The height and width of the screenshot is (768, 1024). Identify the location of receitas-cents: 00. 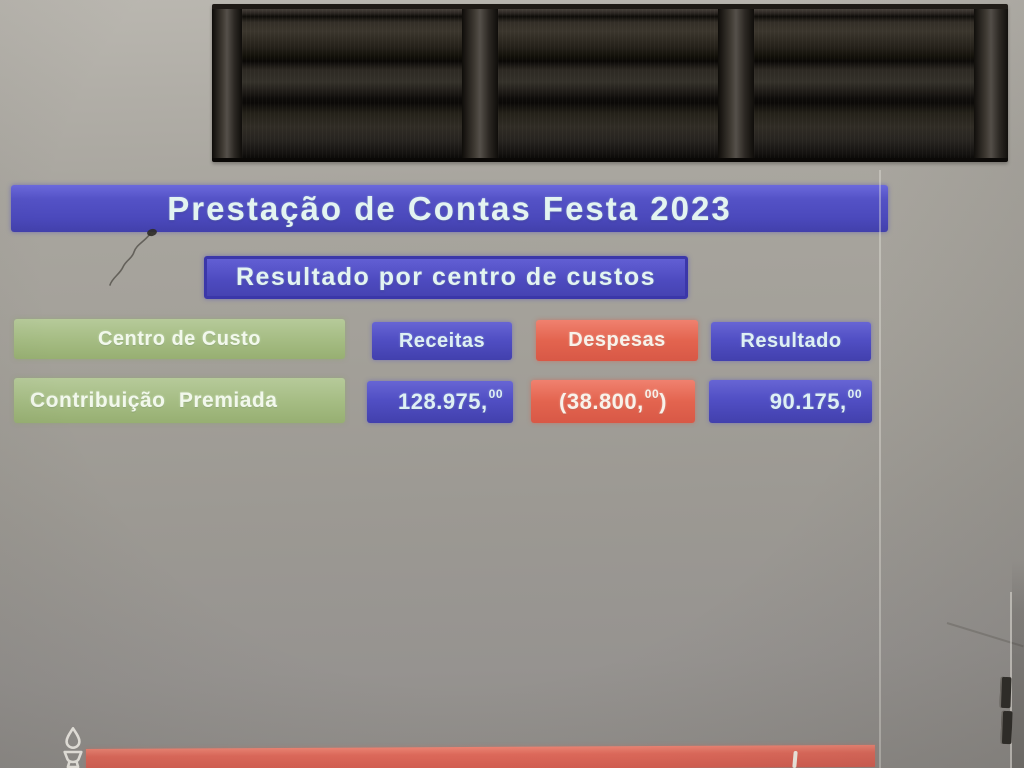
(495, 394).